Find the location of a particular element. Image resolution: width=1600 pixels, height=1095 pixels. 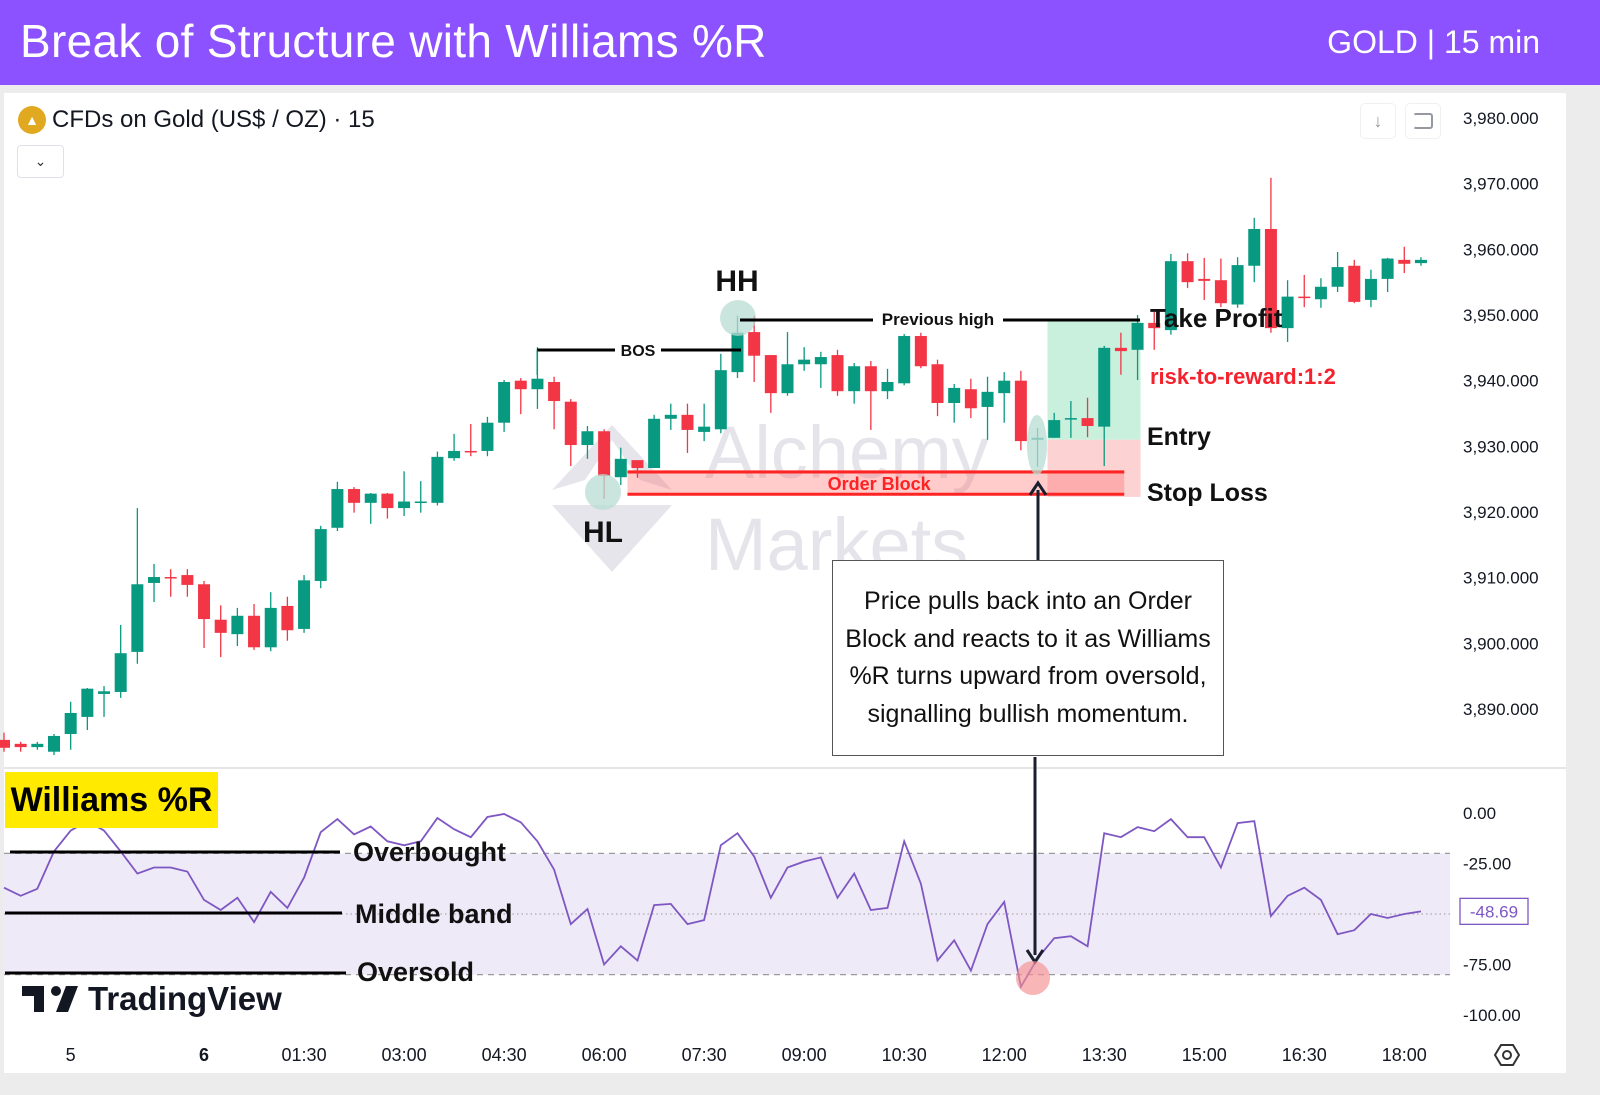

time-tick-label: 09:00 is located at coordinates (804, 1055).